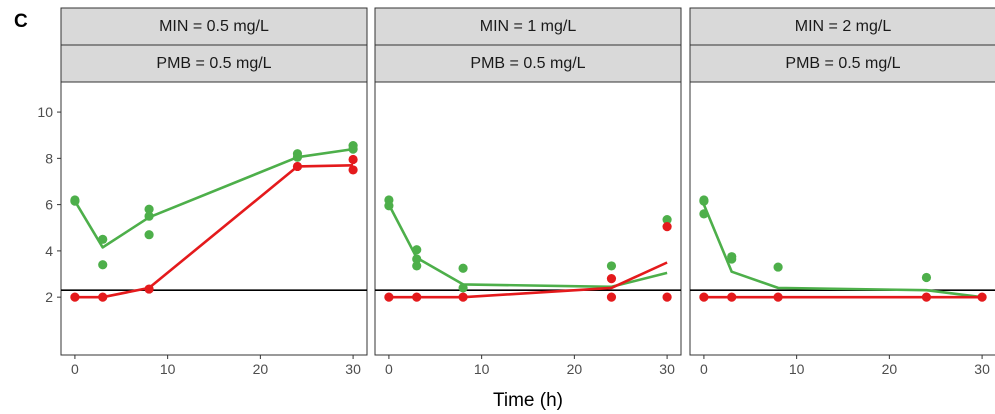 Image resolution: width=995 pixels, height=414 pixels. What do you see at coordinates (45, 112) in the screenshot?
I see `y-tick-label: 10` at bounding box center [45, 112].